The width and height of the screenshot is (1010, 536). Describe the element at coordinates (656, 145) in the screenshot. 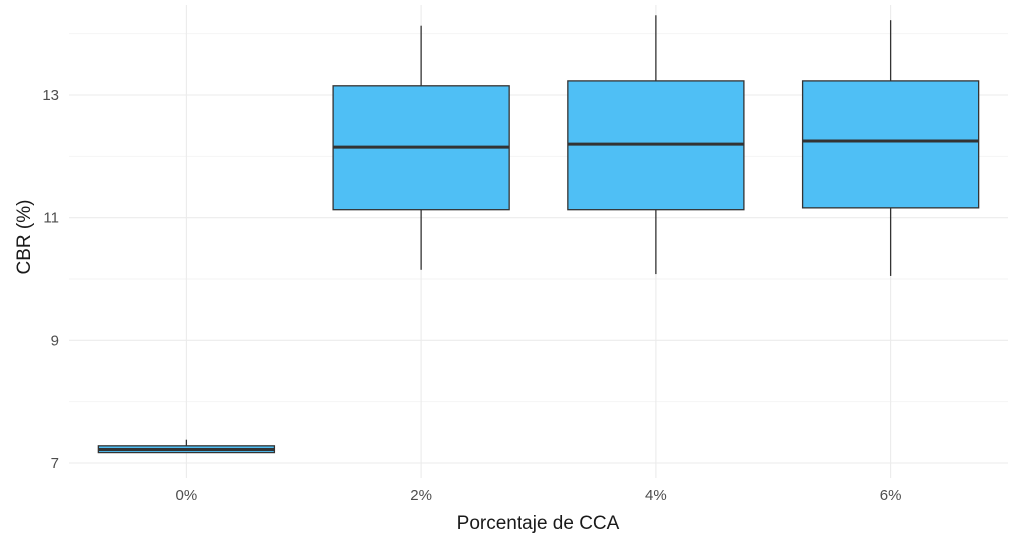

I see `box-4%` at that location.